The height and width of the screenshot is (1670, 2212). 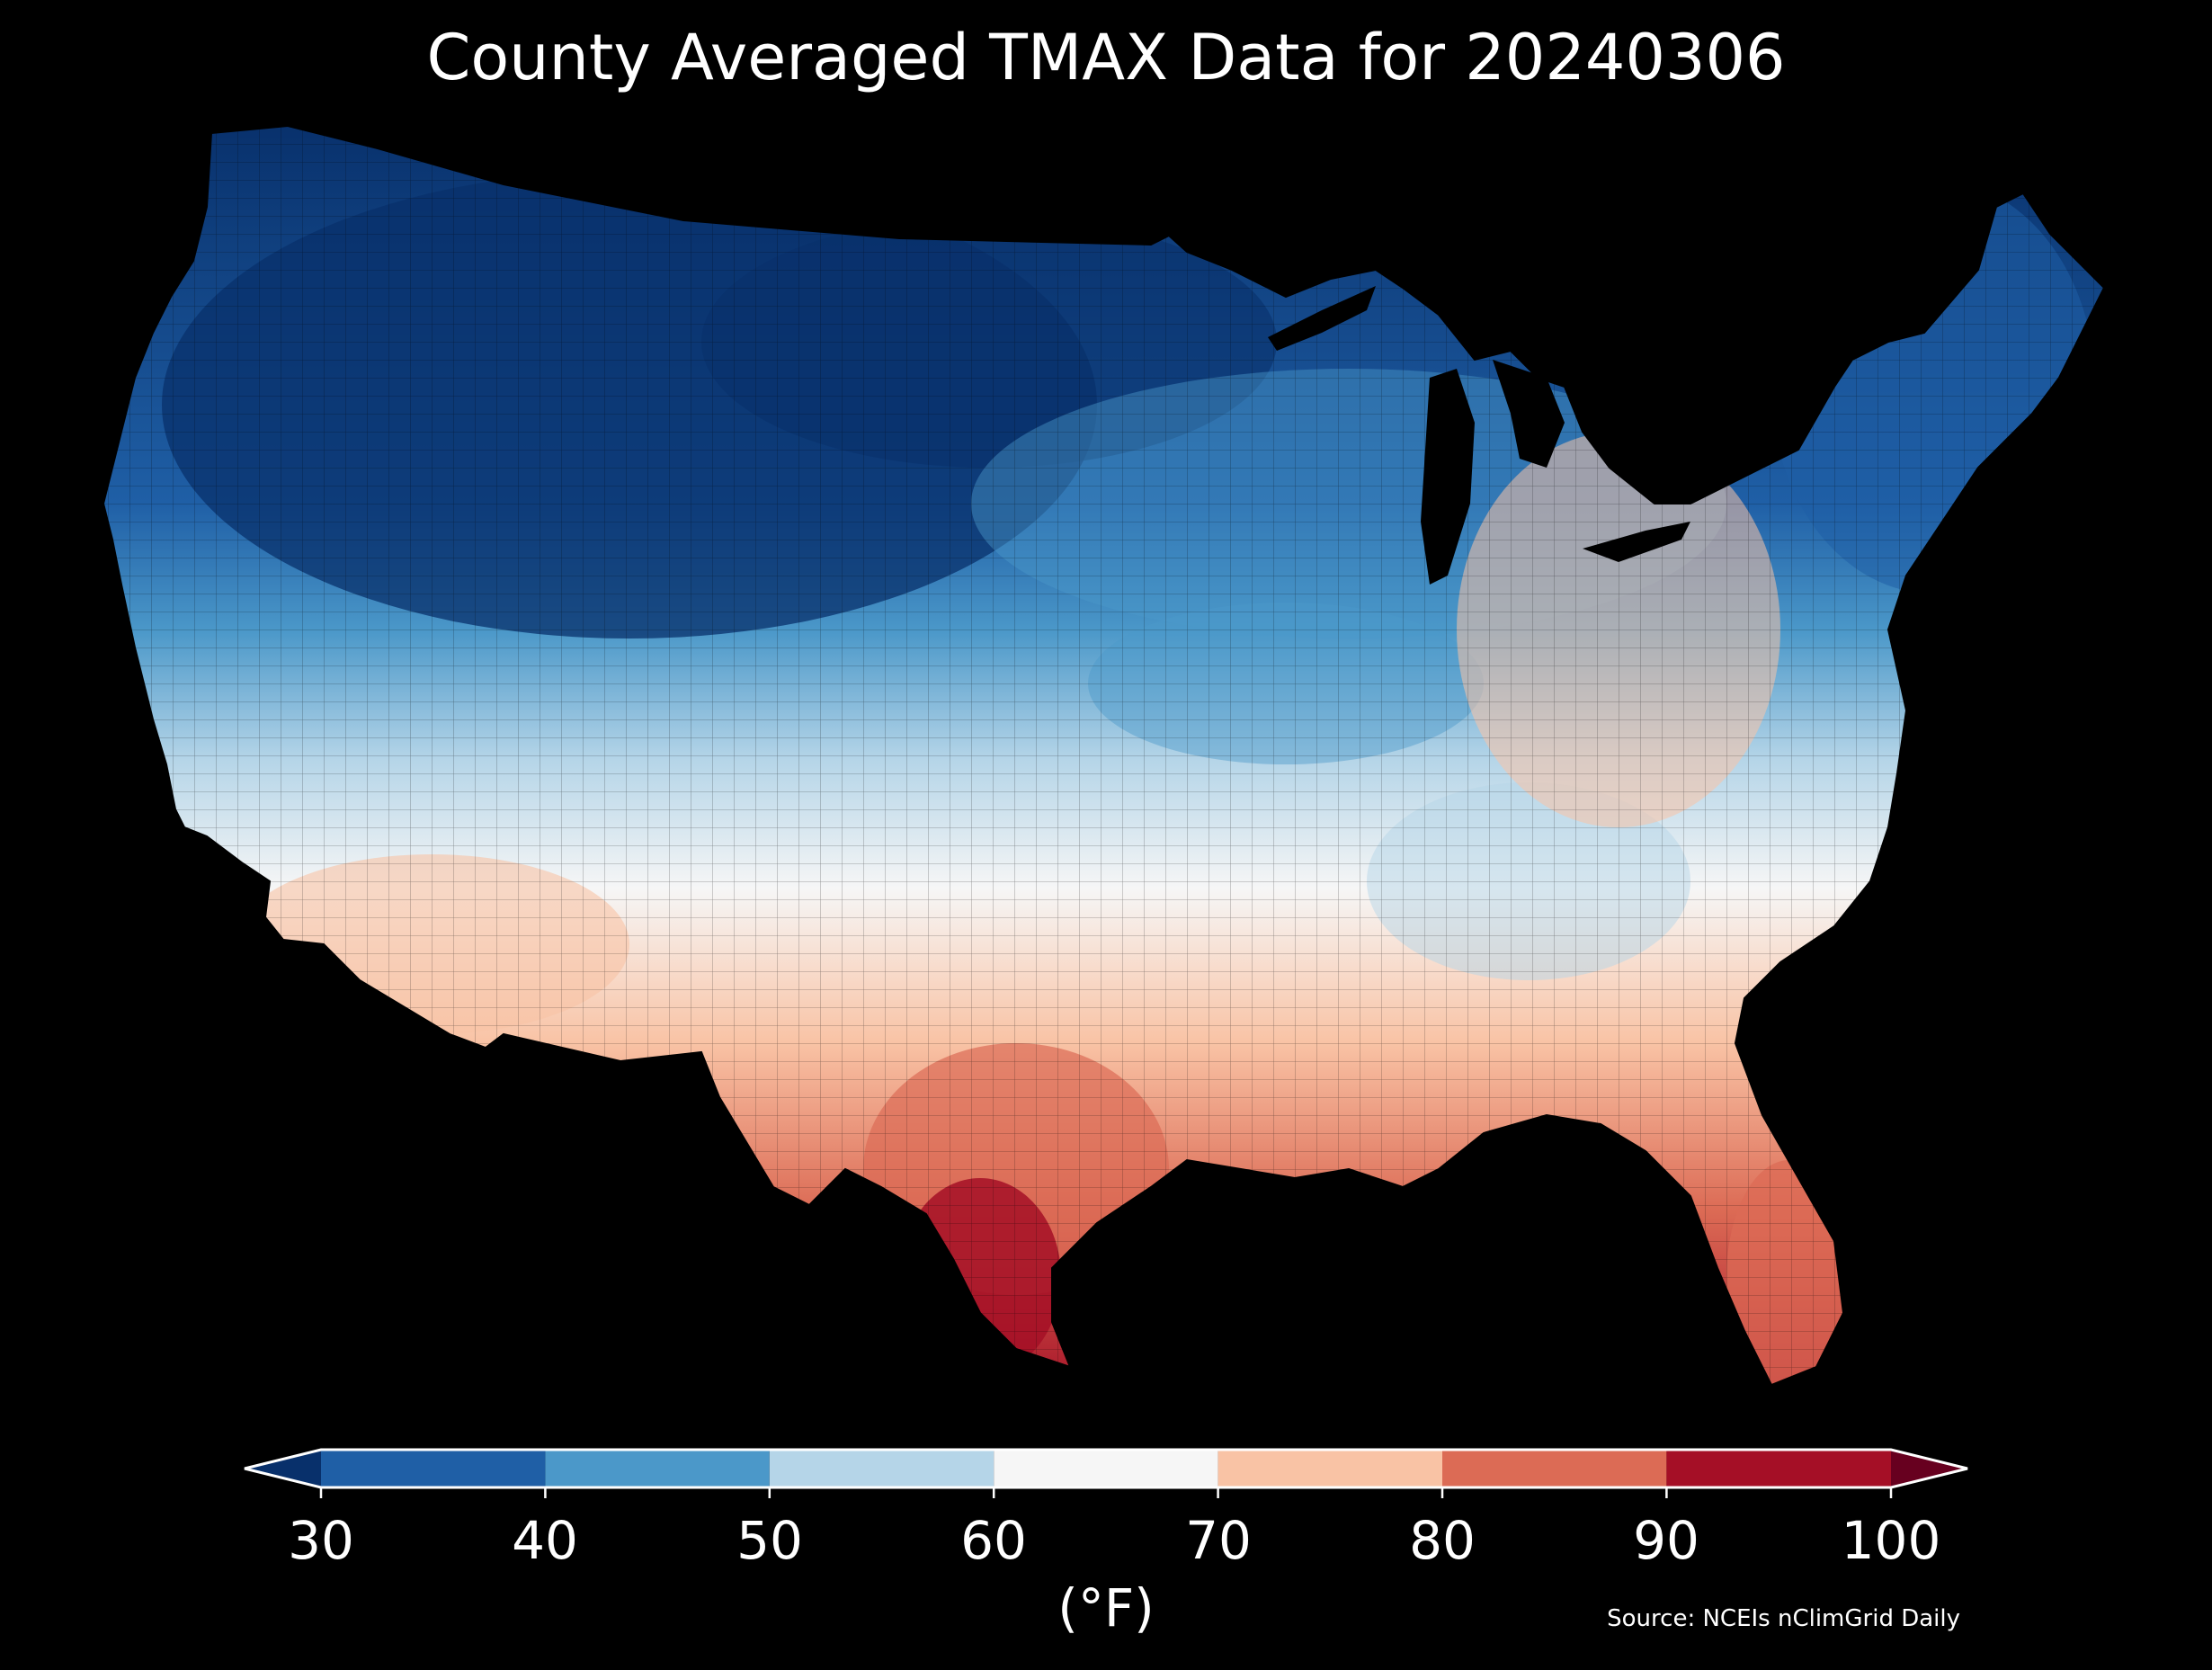 I want to click on lake-michigan, so click(x=1448, y=477).